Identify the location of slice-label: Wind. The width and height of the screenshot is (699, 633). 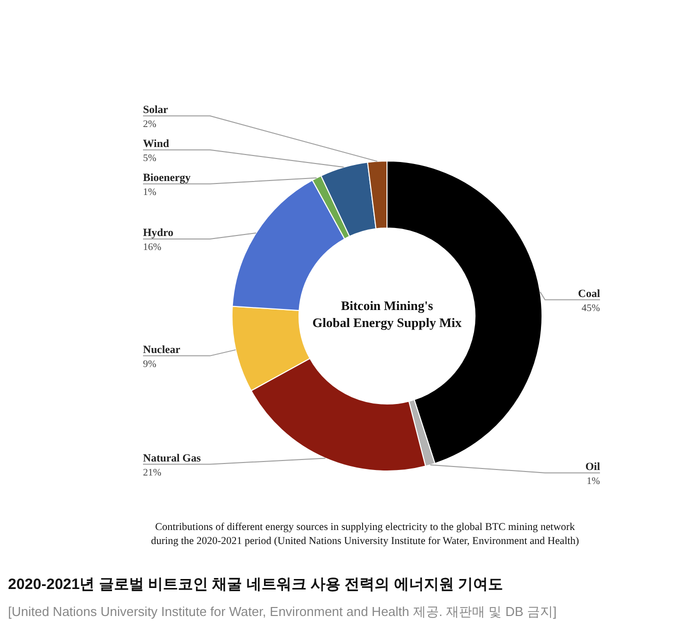
(156, 144).